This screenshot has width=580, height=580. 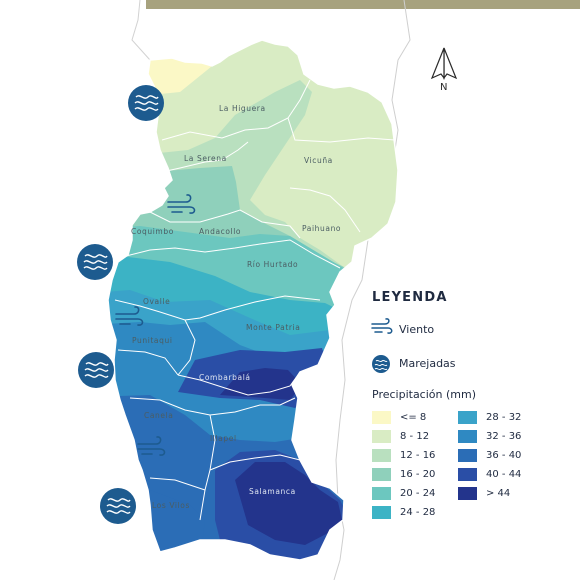 I want to click on label-paihuano: Paihuano, so click(x=321, y=228).